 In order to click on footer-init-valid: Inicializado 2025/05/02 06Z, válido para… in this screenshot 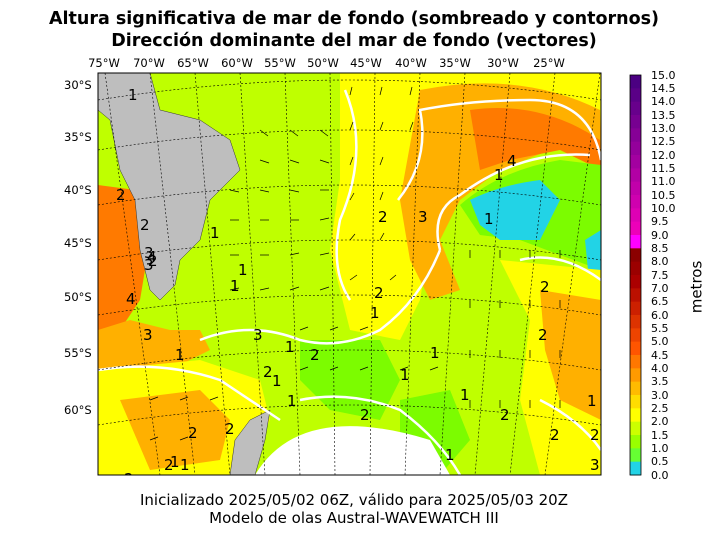, I will do `click(354, 500)`.